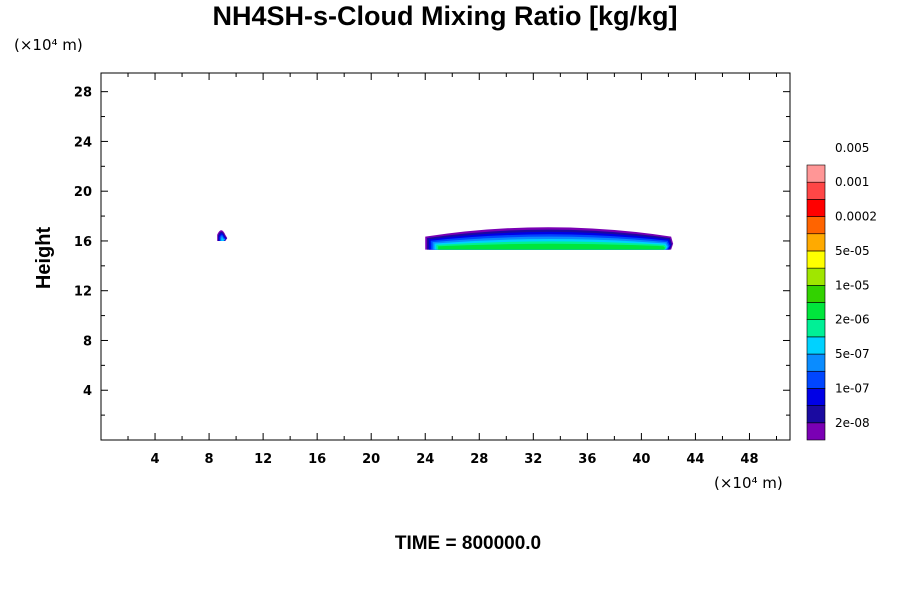 This screenshot has height=600, width=900. Describe the element at coordinates (852, 285) in the screenshot. I see `colorbar-label: 1e-05` at that location.